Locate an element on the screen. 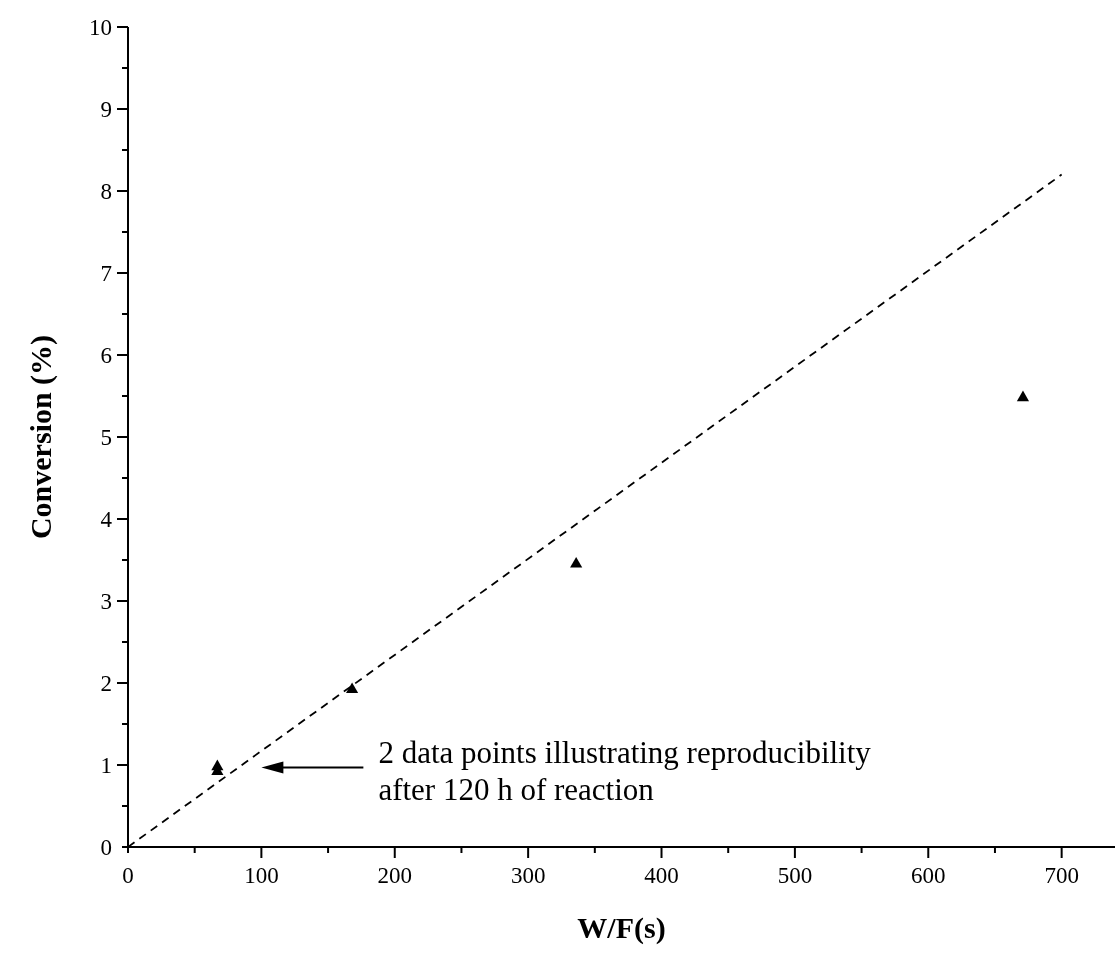 This screenshot has width=1120, height=966. x-tick-label: 200 is located at coordinates (395, 875).